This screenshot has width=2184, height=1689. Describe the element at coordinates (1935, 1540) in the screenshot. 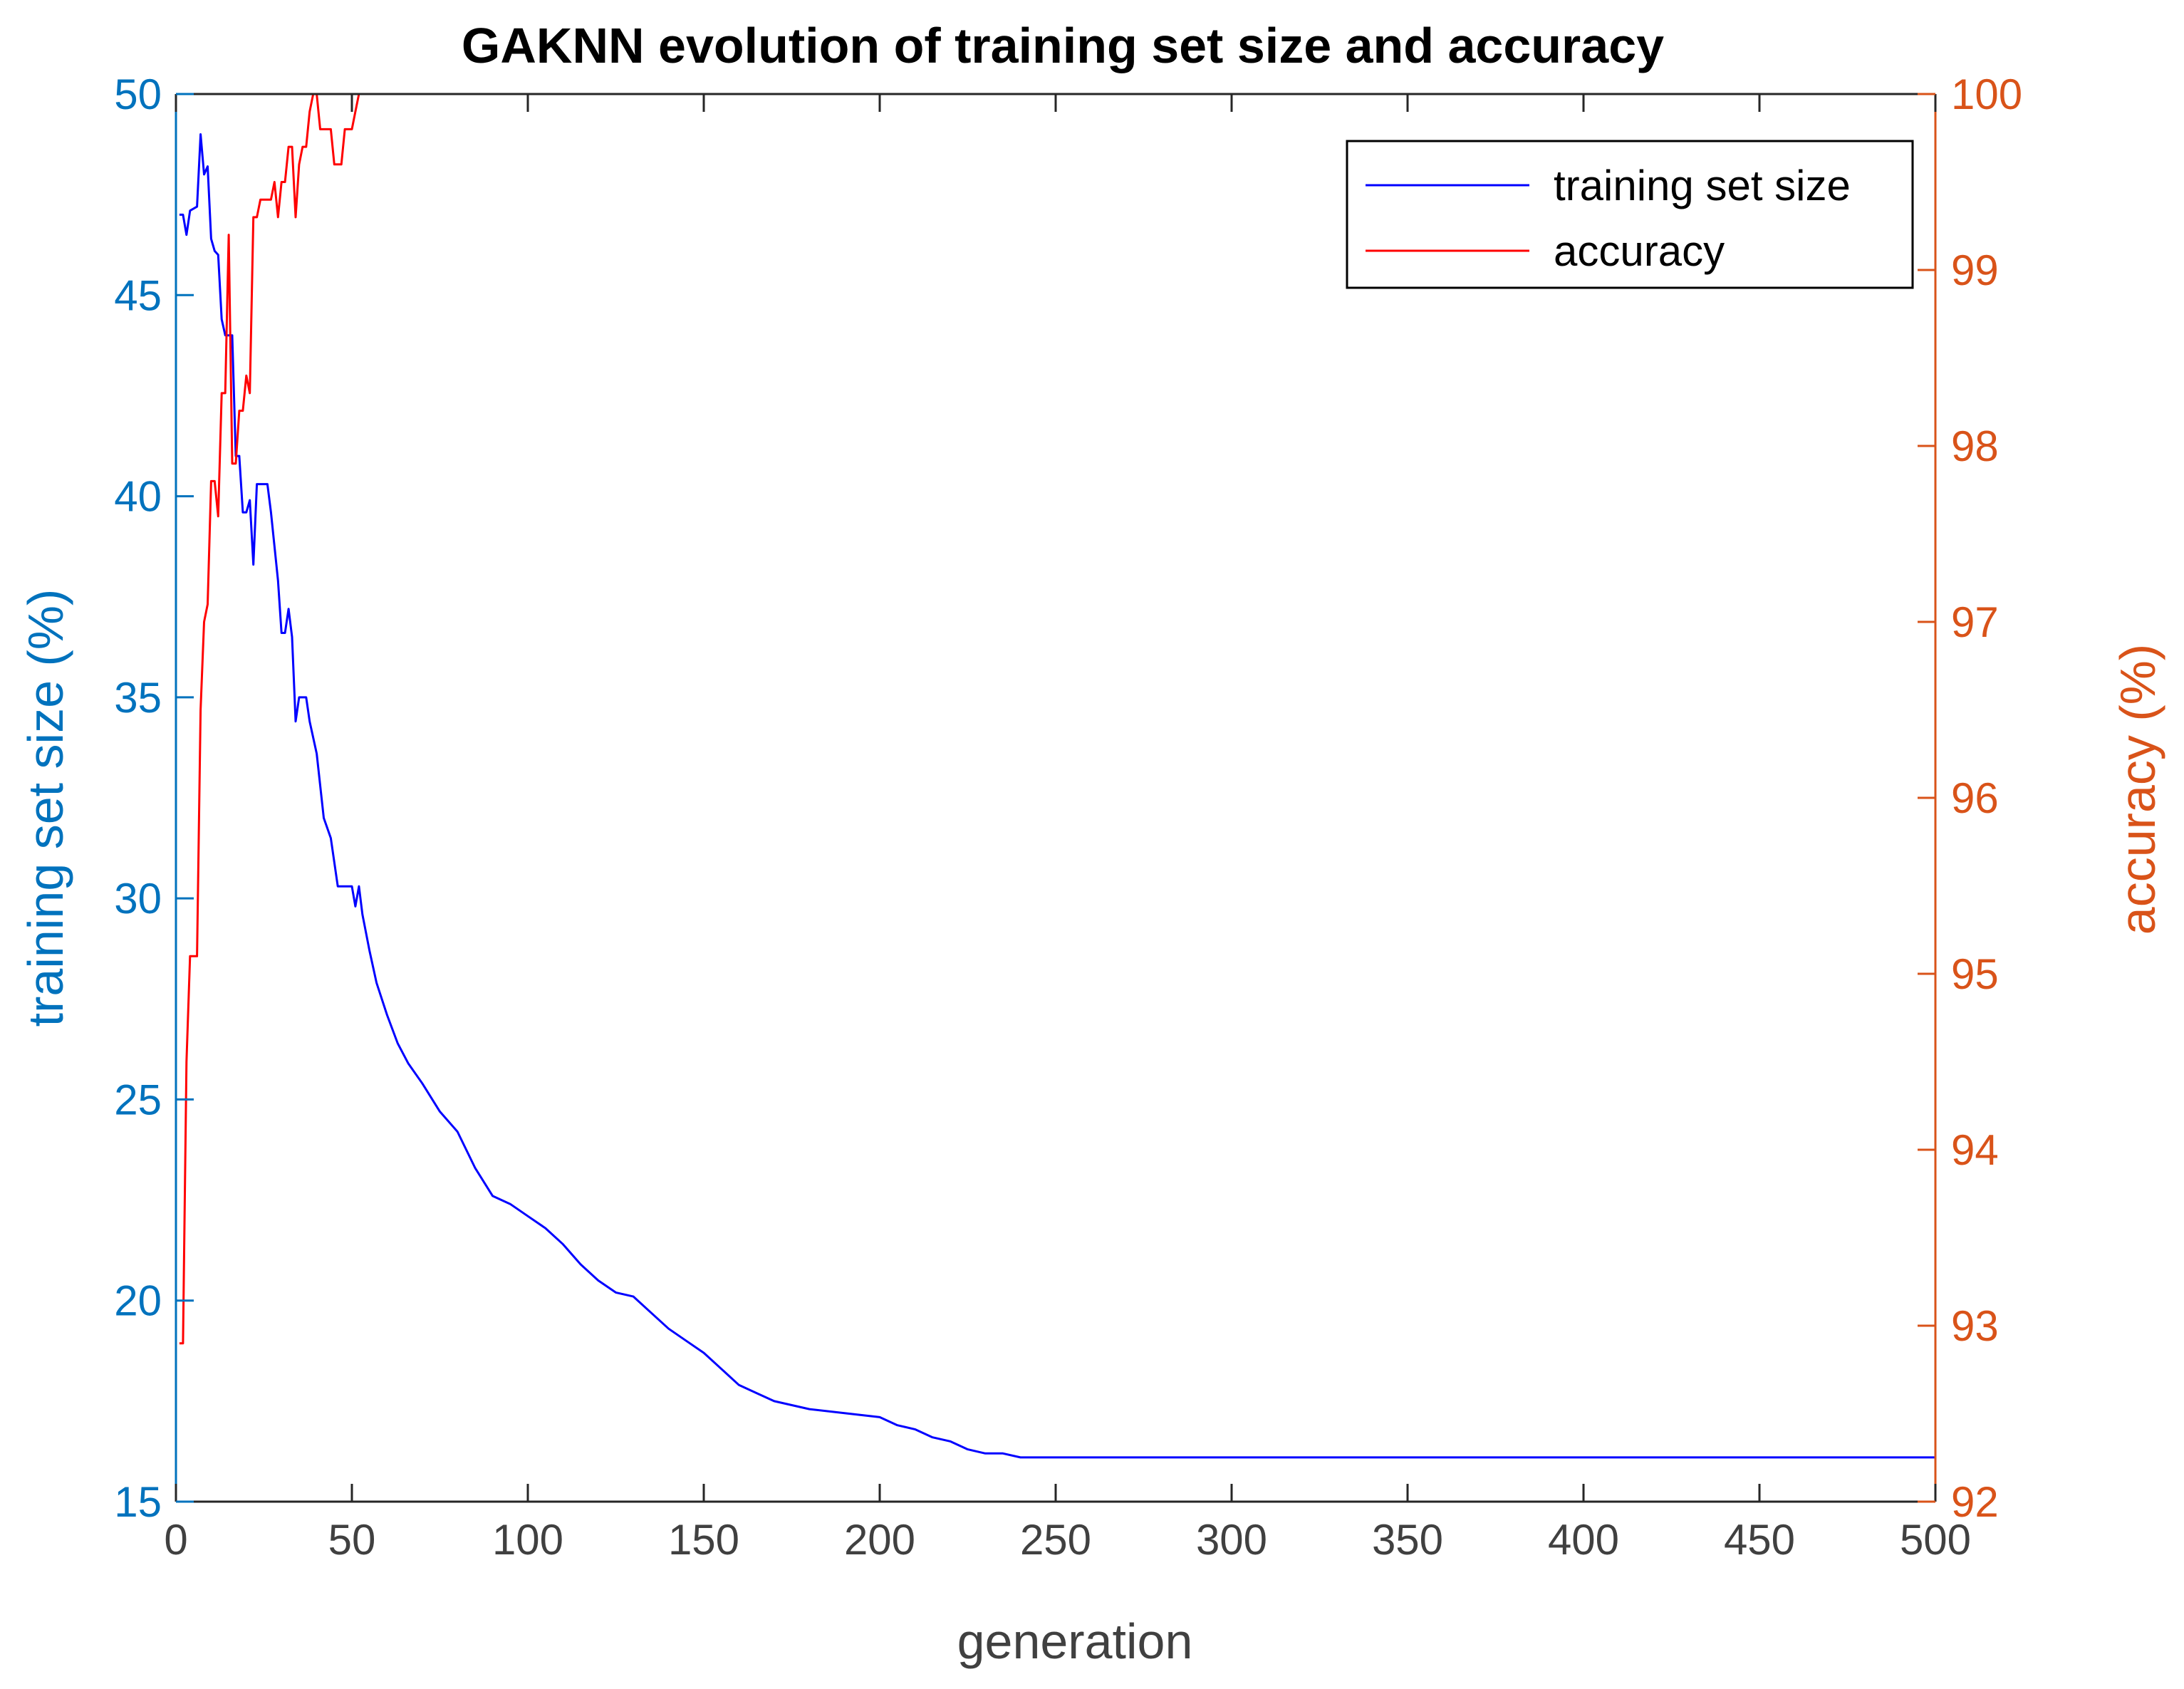

I see `x-tick-label: 500` at that location.